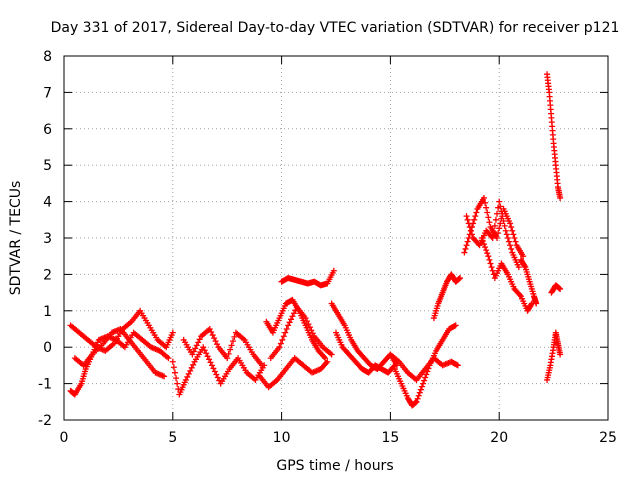 The width and height of the screenshot is (640, 480). What do you see at coordinates (47, 239) in the screenshot?
I see `y-tick-label: 3` at bounding box center [47, 239].